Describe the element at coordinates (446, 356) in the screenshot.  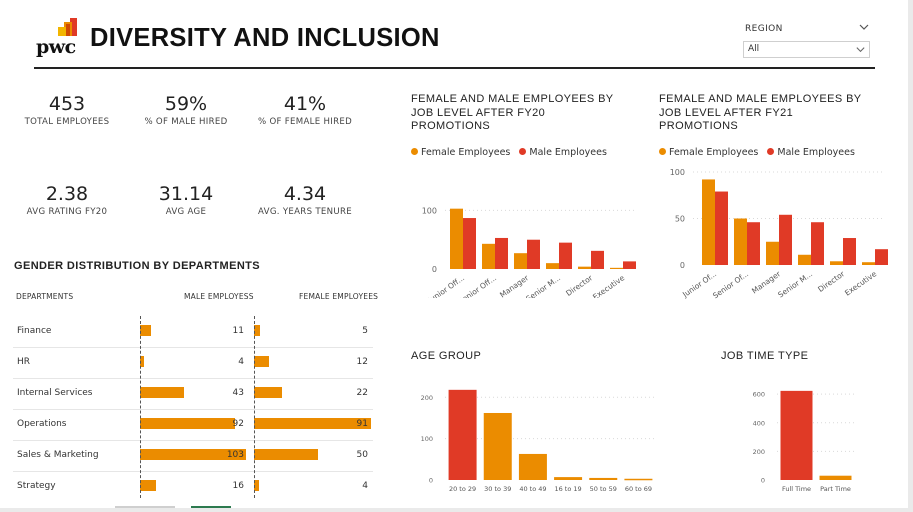
I see `age-group-title: AGE GROUP` at that location.